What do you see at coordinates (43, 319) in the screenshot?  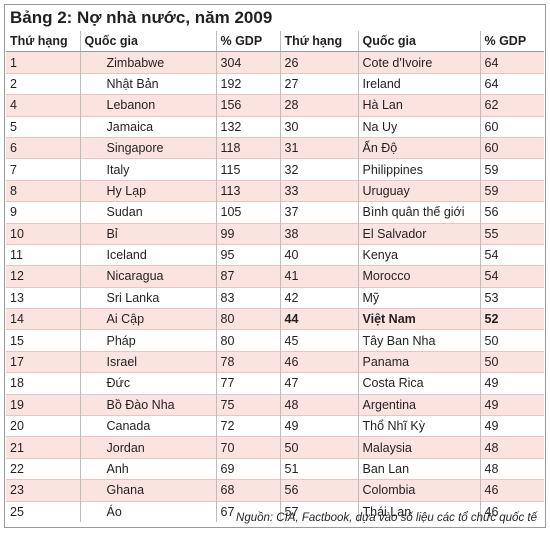 I see `rank-cell: 14` at bounding box center [43, 319].